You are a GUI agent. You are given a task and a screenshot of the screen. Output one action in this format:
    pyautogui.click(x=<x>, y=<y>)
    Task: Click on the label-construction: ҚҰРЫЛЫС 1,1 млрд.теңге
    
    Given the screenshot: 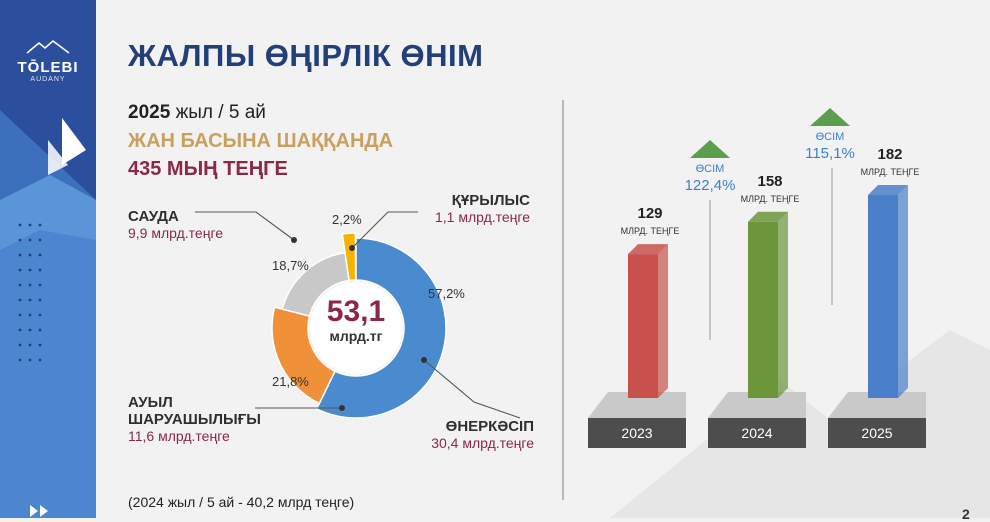 What is the action you would take?
    pyautogui.click(x=474, y=208)
    